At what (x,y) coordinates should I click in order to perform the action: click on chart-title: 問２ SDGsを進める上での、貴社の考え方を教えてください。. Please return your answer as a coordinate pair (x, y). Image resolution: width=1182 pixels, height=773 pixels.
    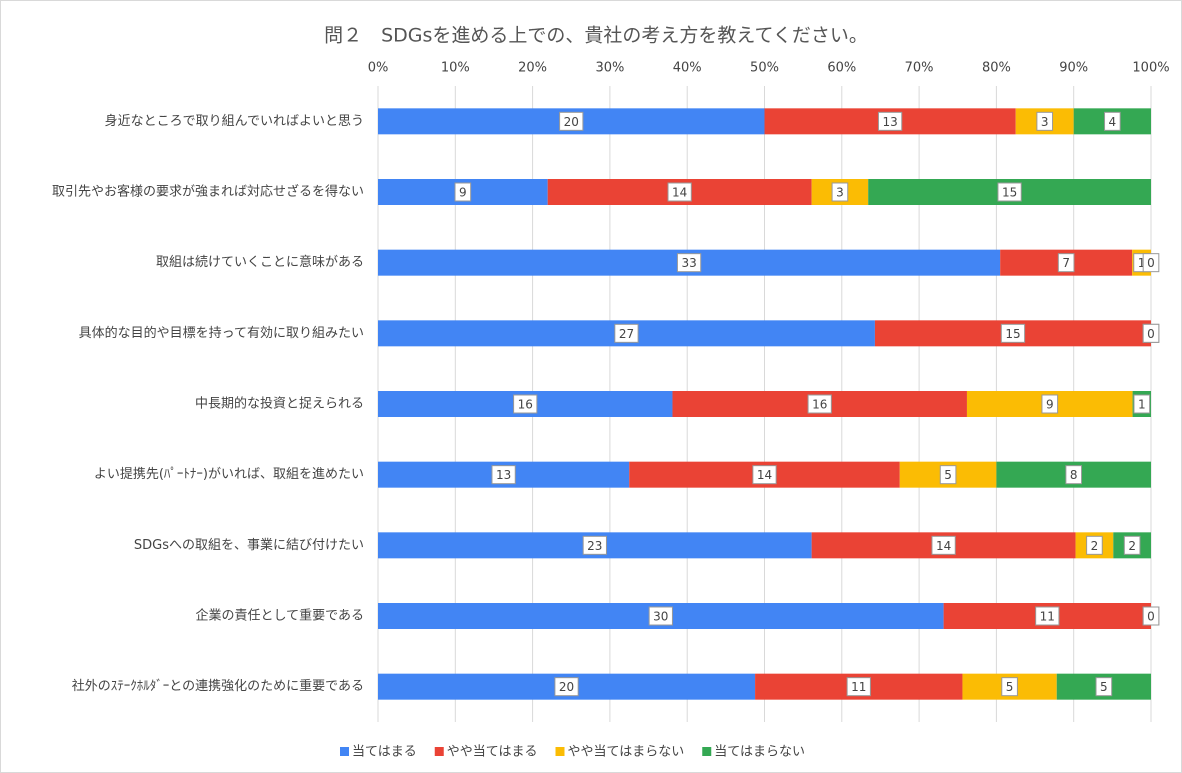
    Looking at the image, I should click on (596, 36).